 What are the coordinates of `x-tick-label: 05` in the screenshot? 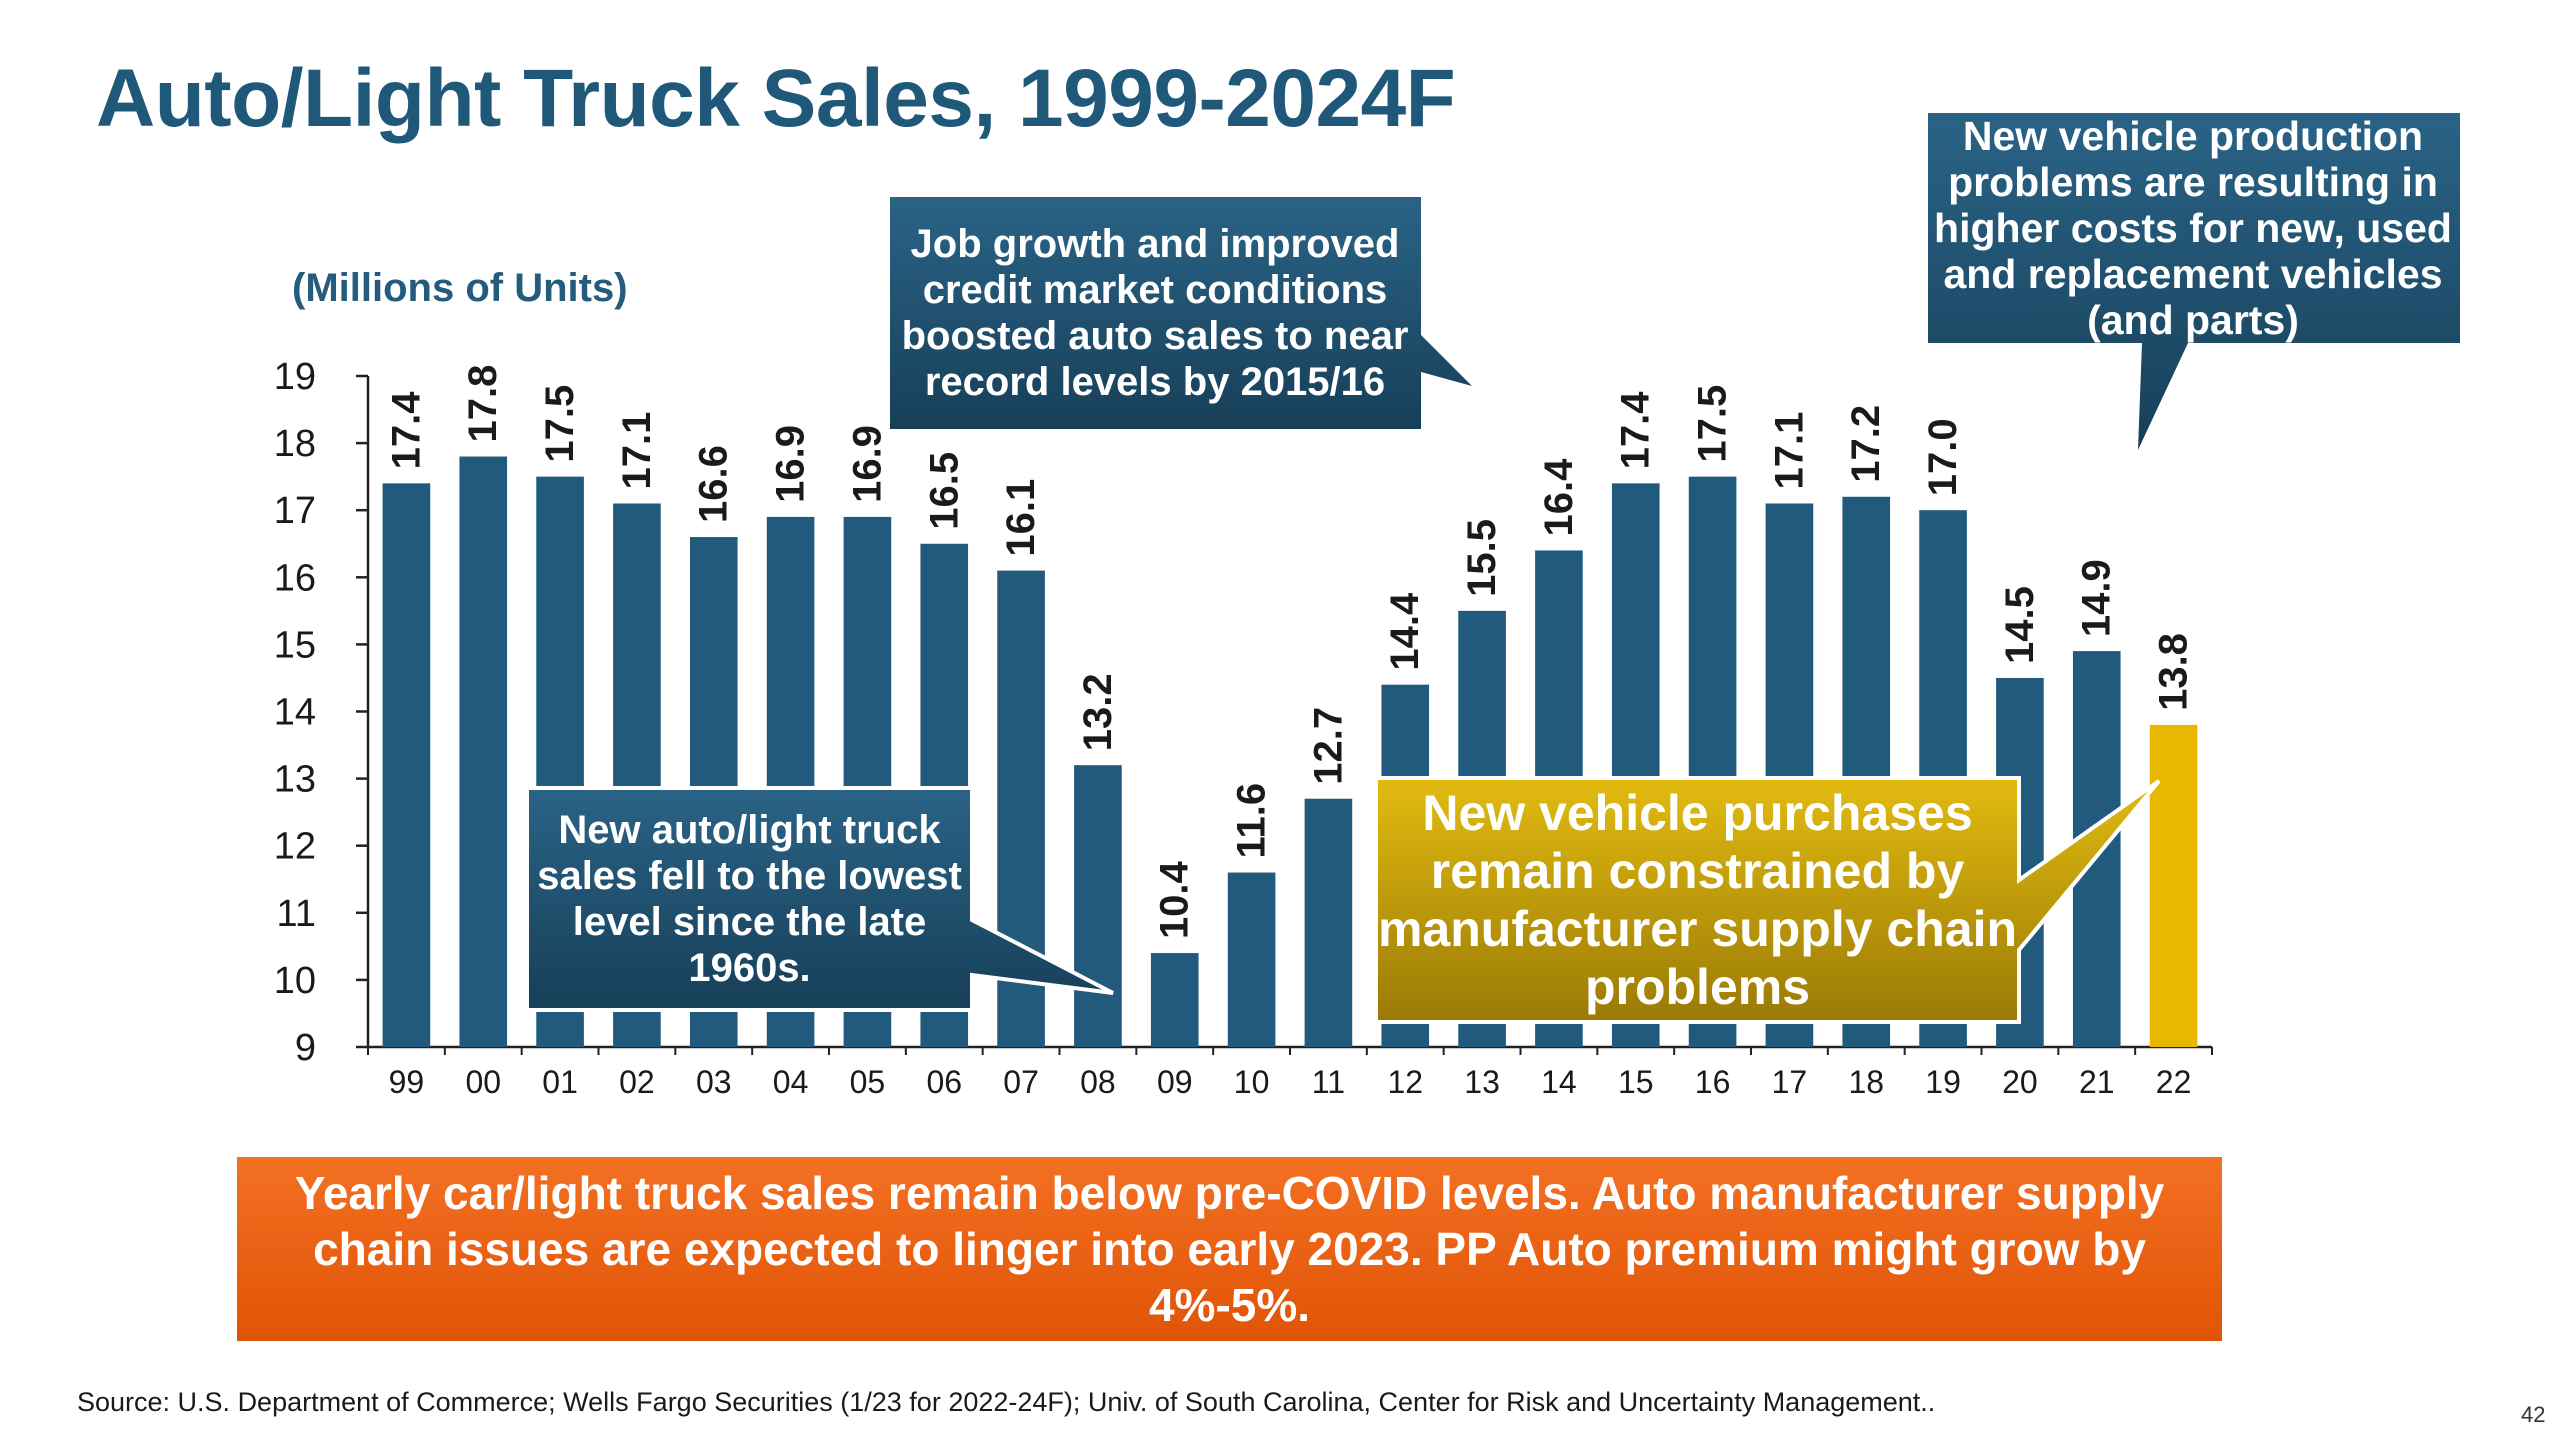 It's located at (868, 1082).